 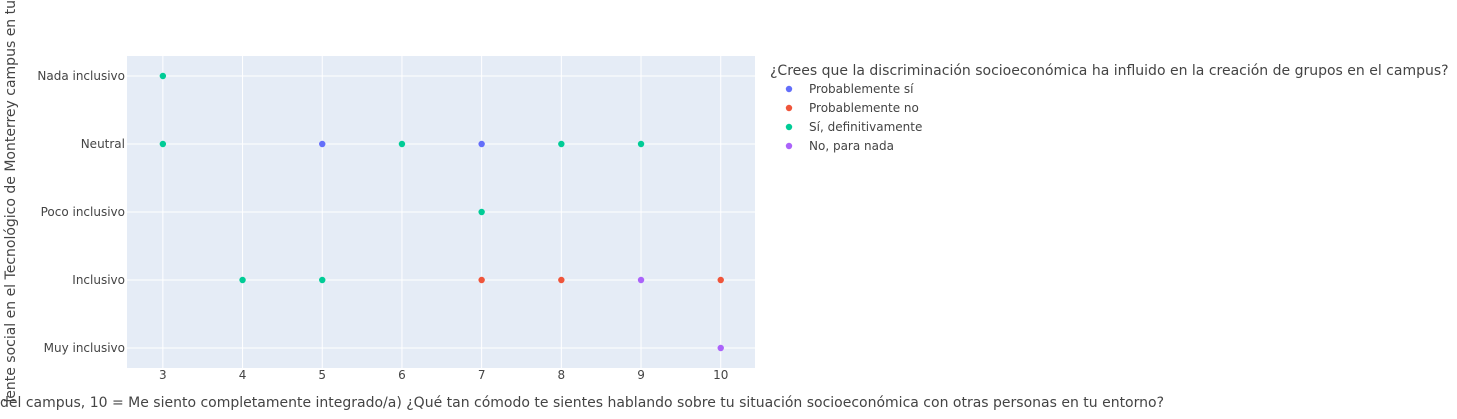 I want to click on x-tick-label: 10, so click(x=720, y=375).